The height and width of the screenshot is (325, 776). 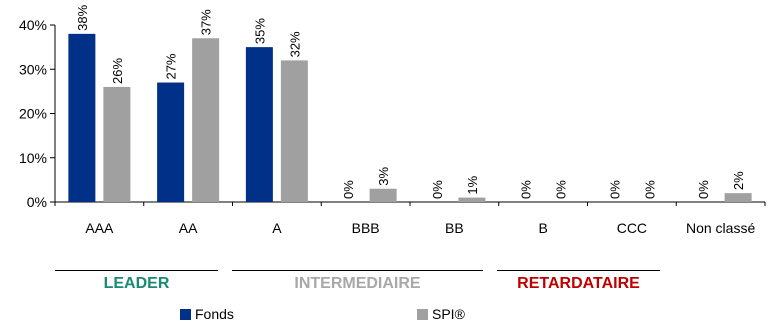 I want to click on legend-spi: SPI®, so click(x=441, y=314).